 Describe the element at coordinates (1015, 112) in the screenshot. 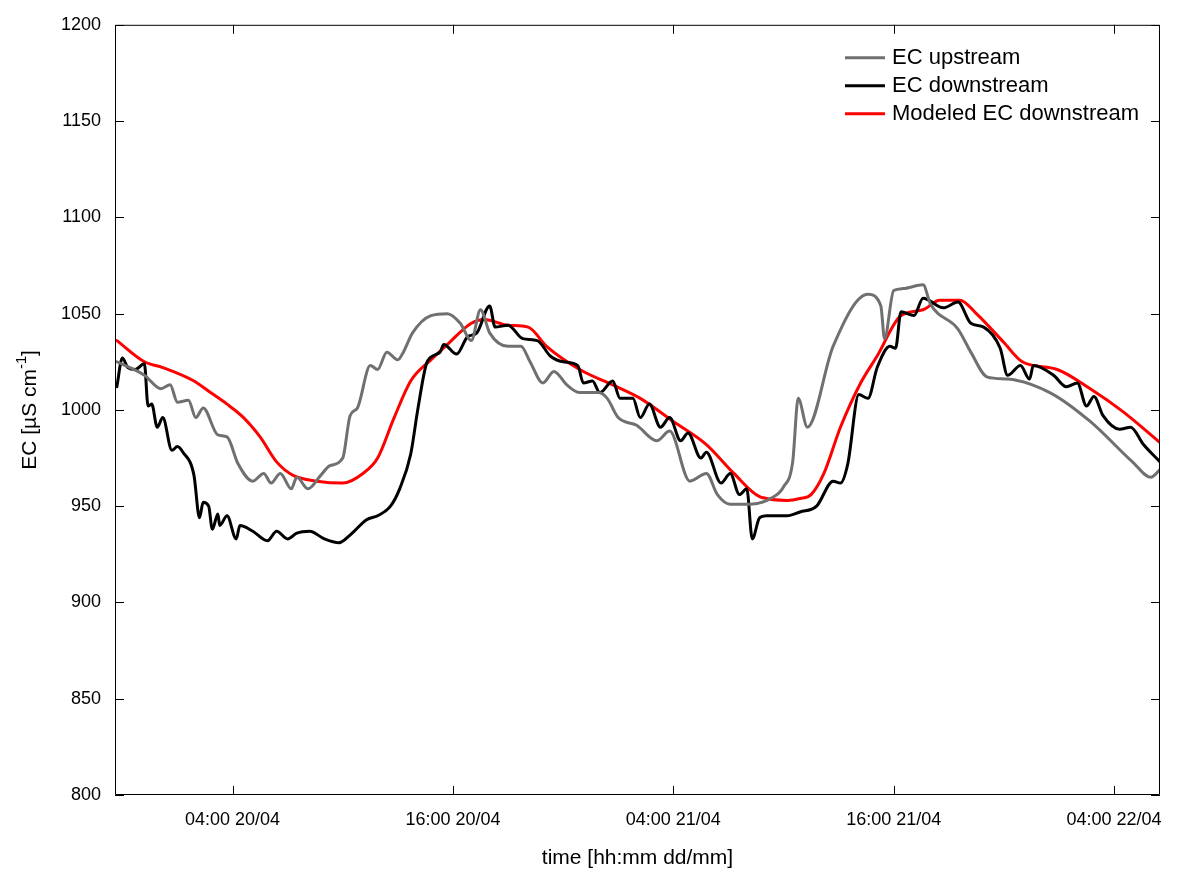

I see `legend-label: Modeled EC downstream` at that location.